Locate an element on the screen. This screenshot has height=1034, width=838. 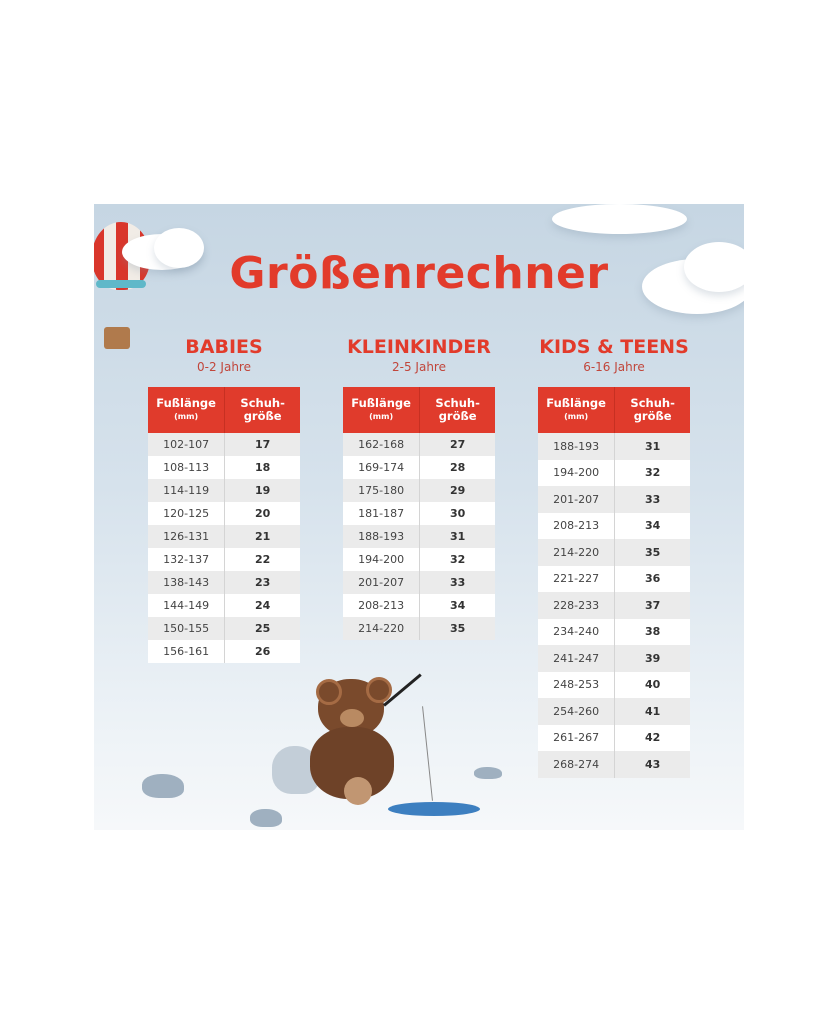
shoe-size-cell: 27 is located at coordinates (457, 444).